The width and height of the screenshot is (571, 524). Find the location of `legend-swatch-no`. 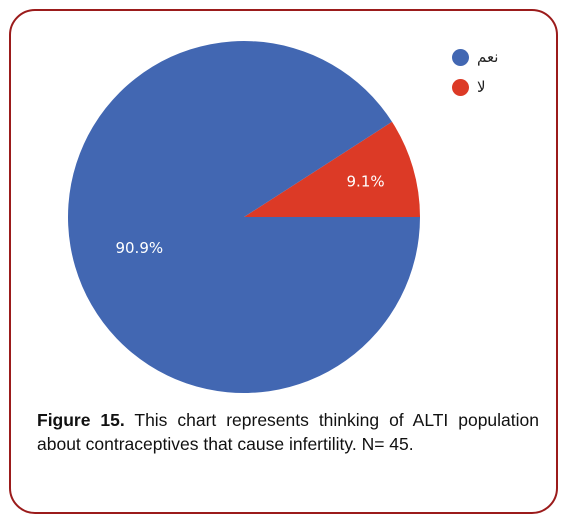

legend-swatch-no is located at coordinates (460, 87).